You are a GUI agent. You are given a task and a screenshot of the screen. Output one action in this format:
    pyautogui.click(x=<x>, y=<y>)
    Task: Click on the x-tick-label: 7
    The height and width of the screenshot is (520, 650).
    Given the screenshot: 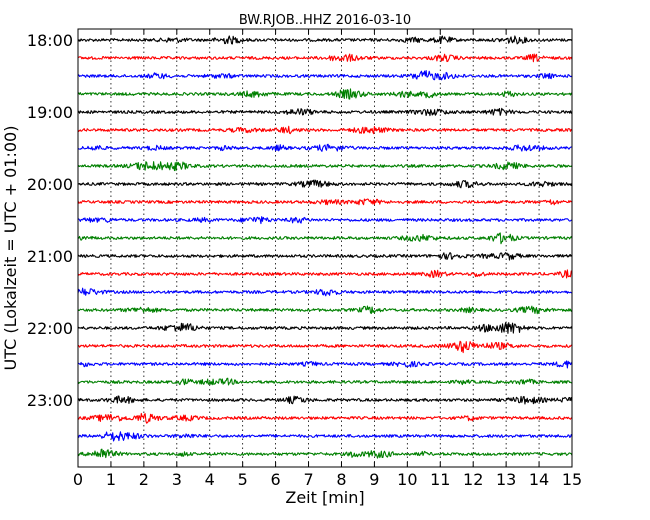 What is the action you would take?
    pyautogui.click(x=308, y=479)
    